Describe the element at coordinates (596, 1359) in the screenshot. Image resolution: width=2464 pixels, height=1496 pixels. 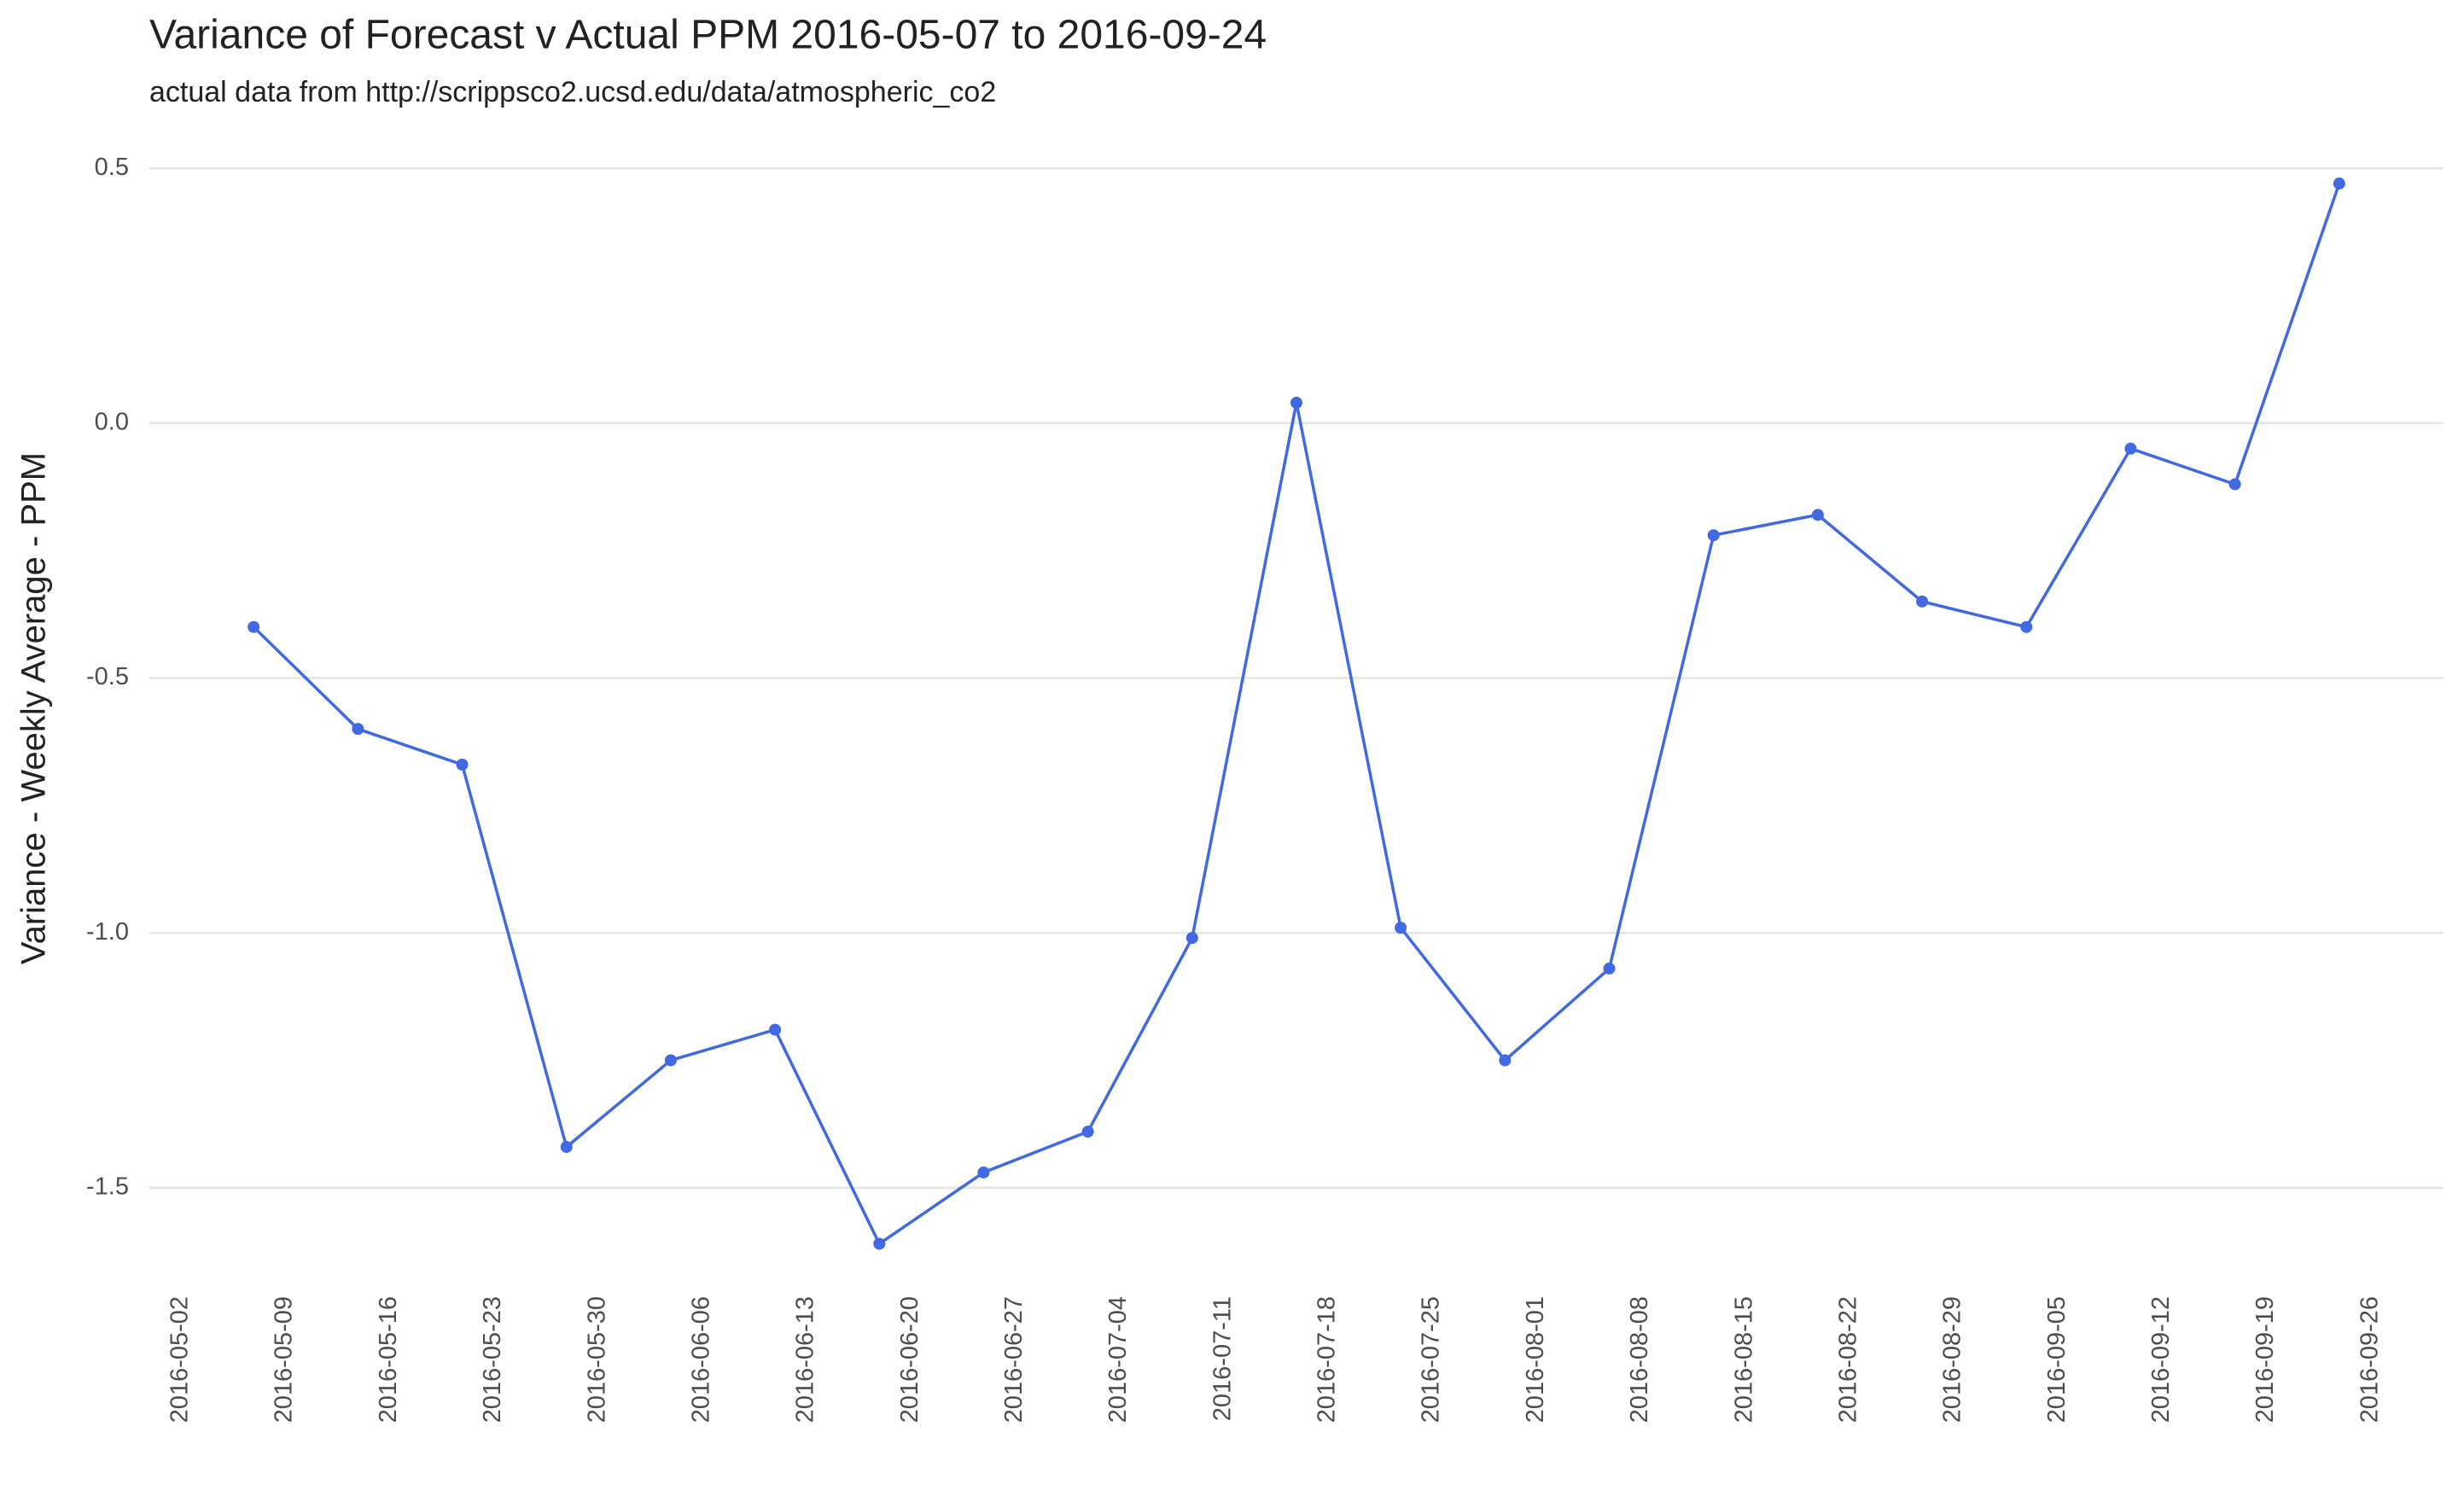
I see `x-tick-label: 2016-05-30` at that location.